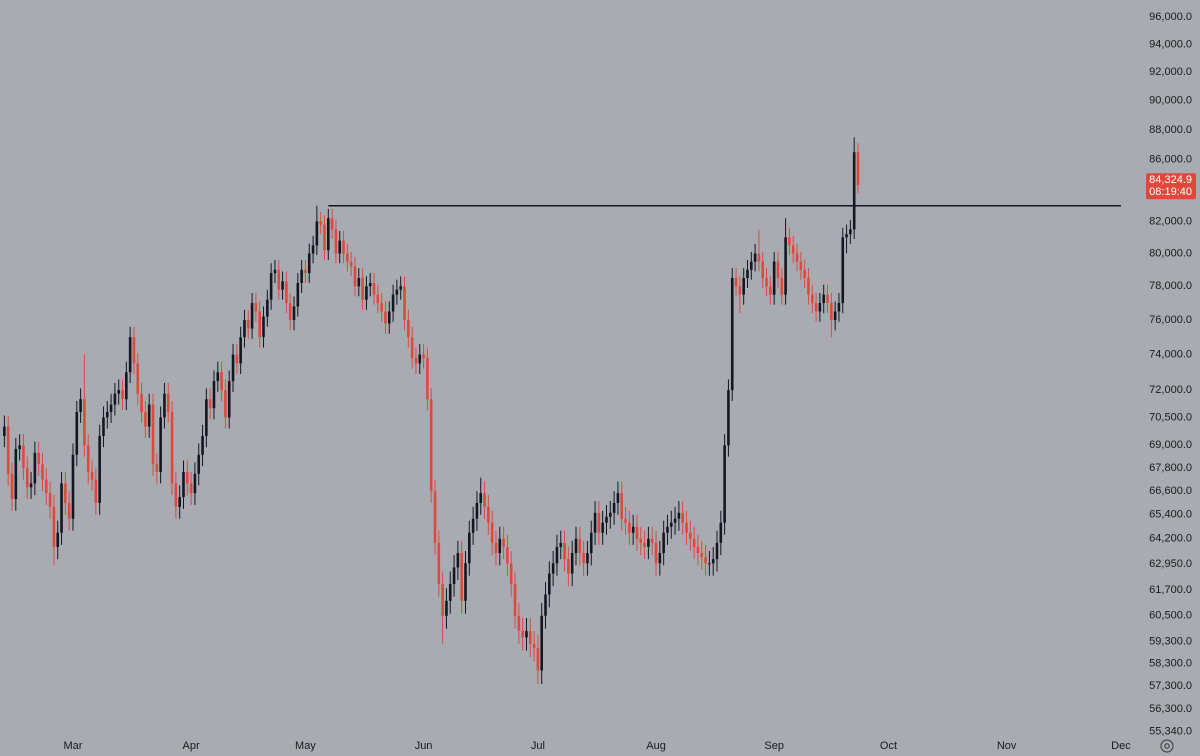  What do you see at coordinates (1170, 664) in the screenshot?
I see `y-tick-label: 58,300.0` at bounding box center [1170, 664].